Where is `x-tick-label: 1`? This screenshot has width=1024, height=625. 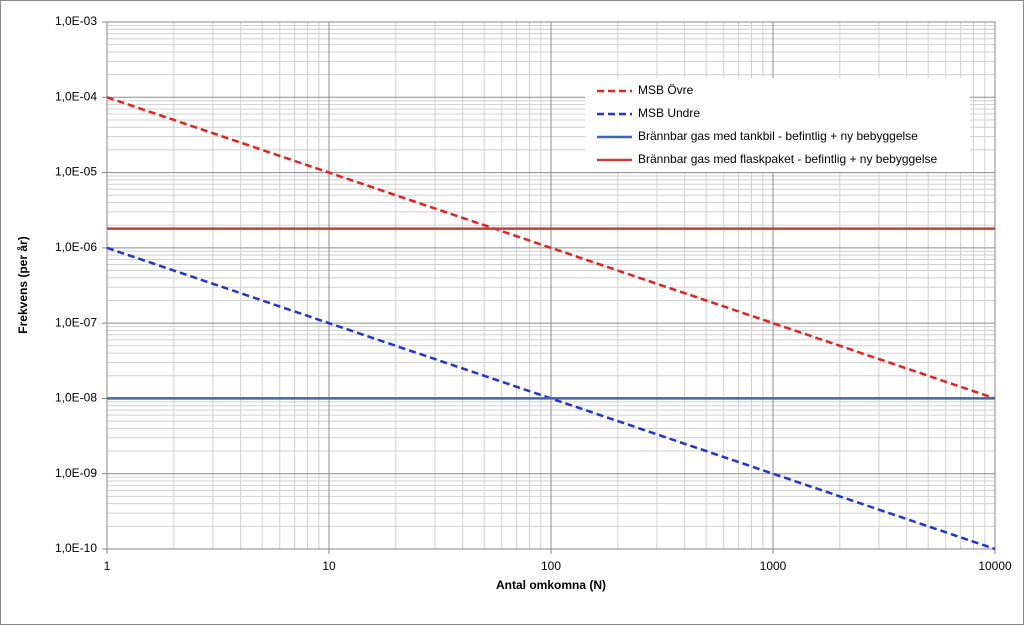 x-tick-label: 1 is located at coordinates (107, 566).